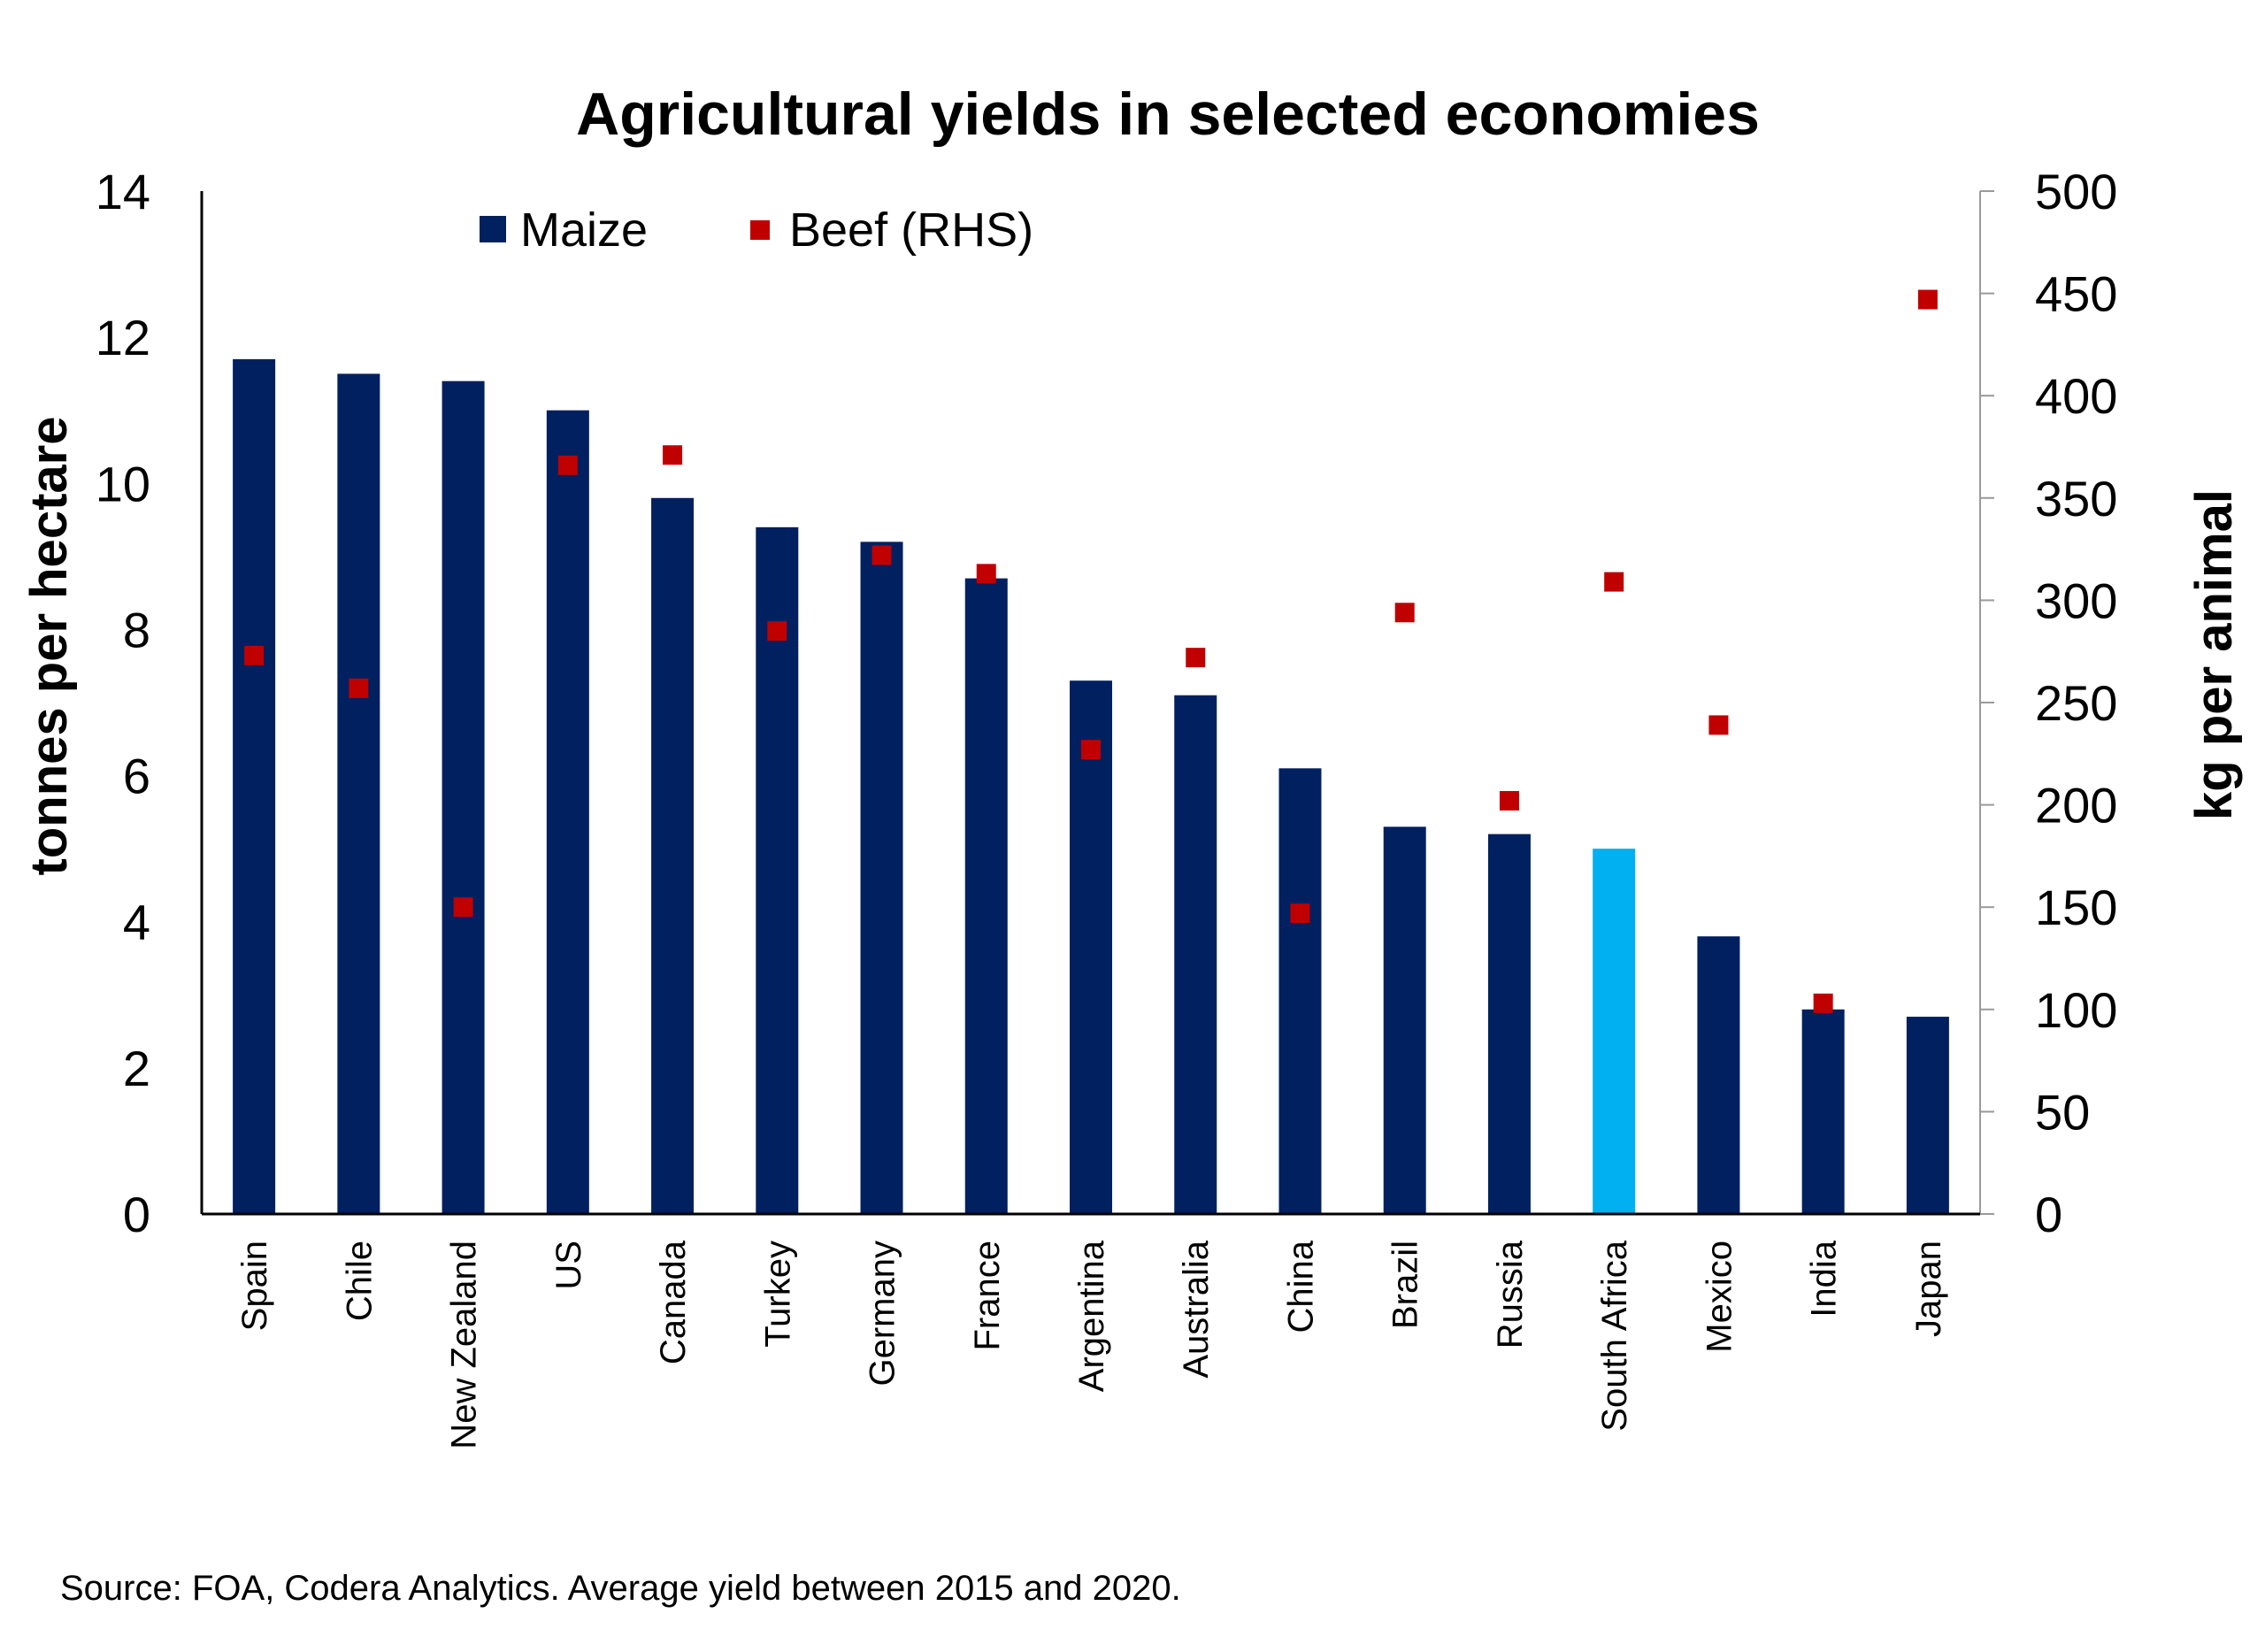 This screenshot has height=1652, width=2265. I want to click on x-tick-label: Chile, so click(359, 1281).